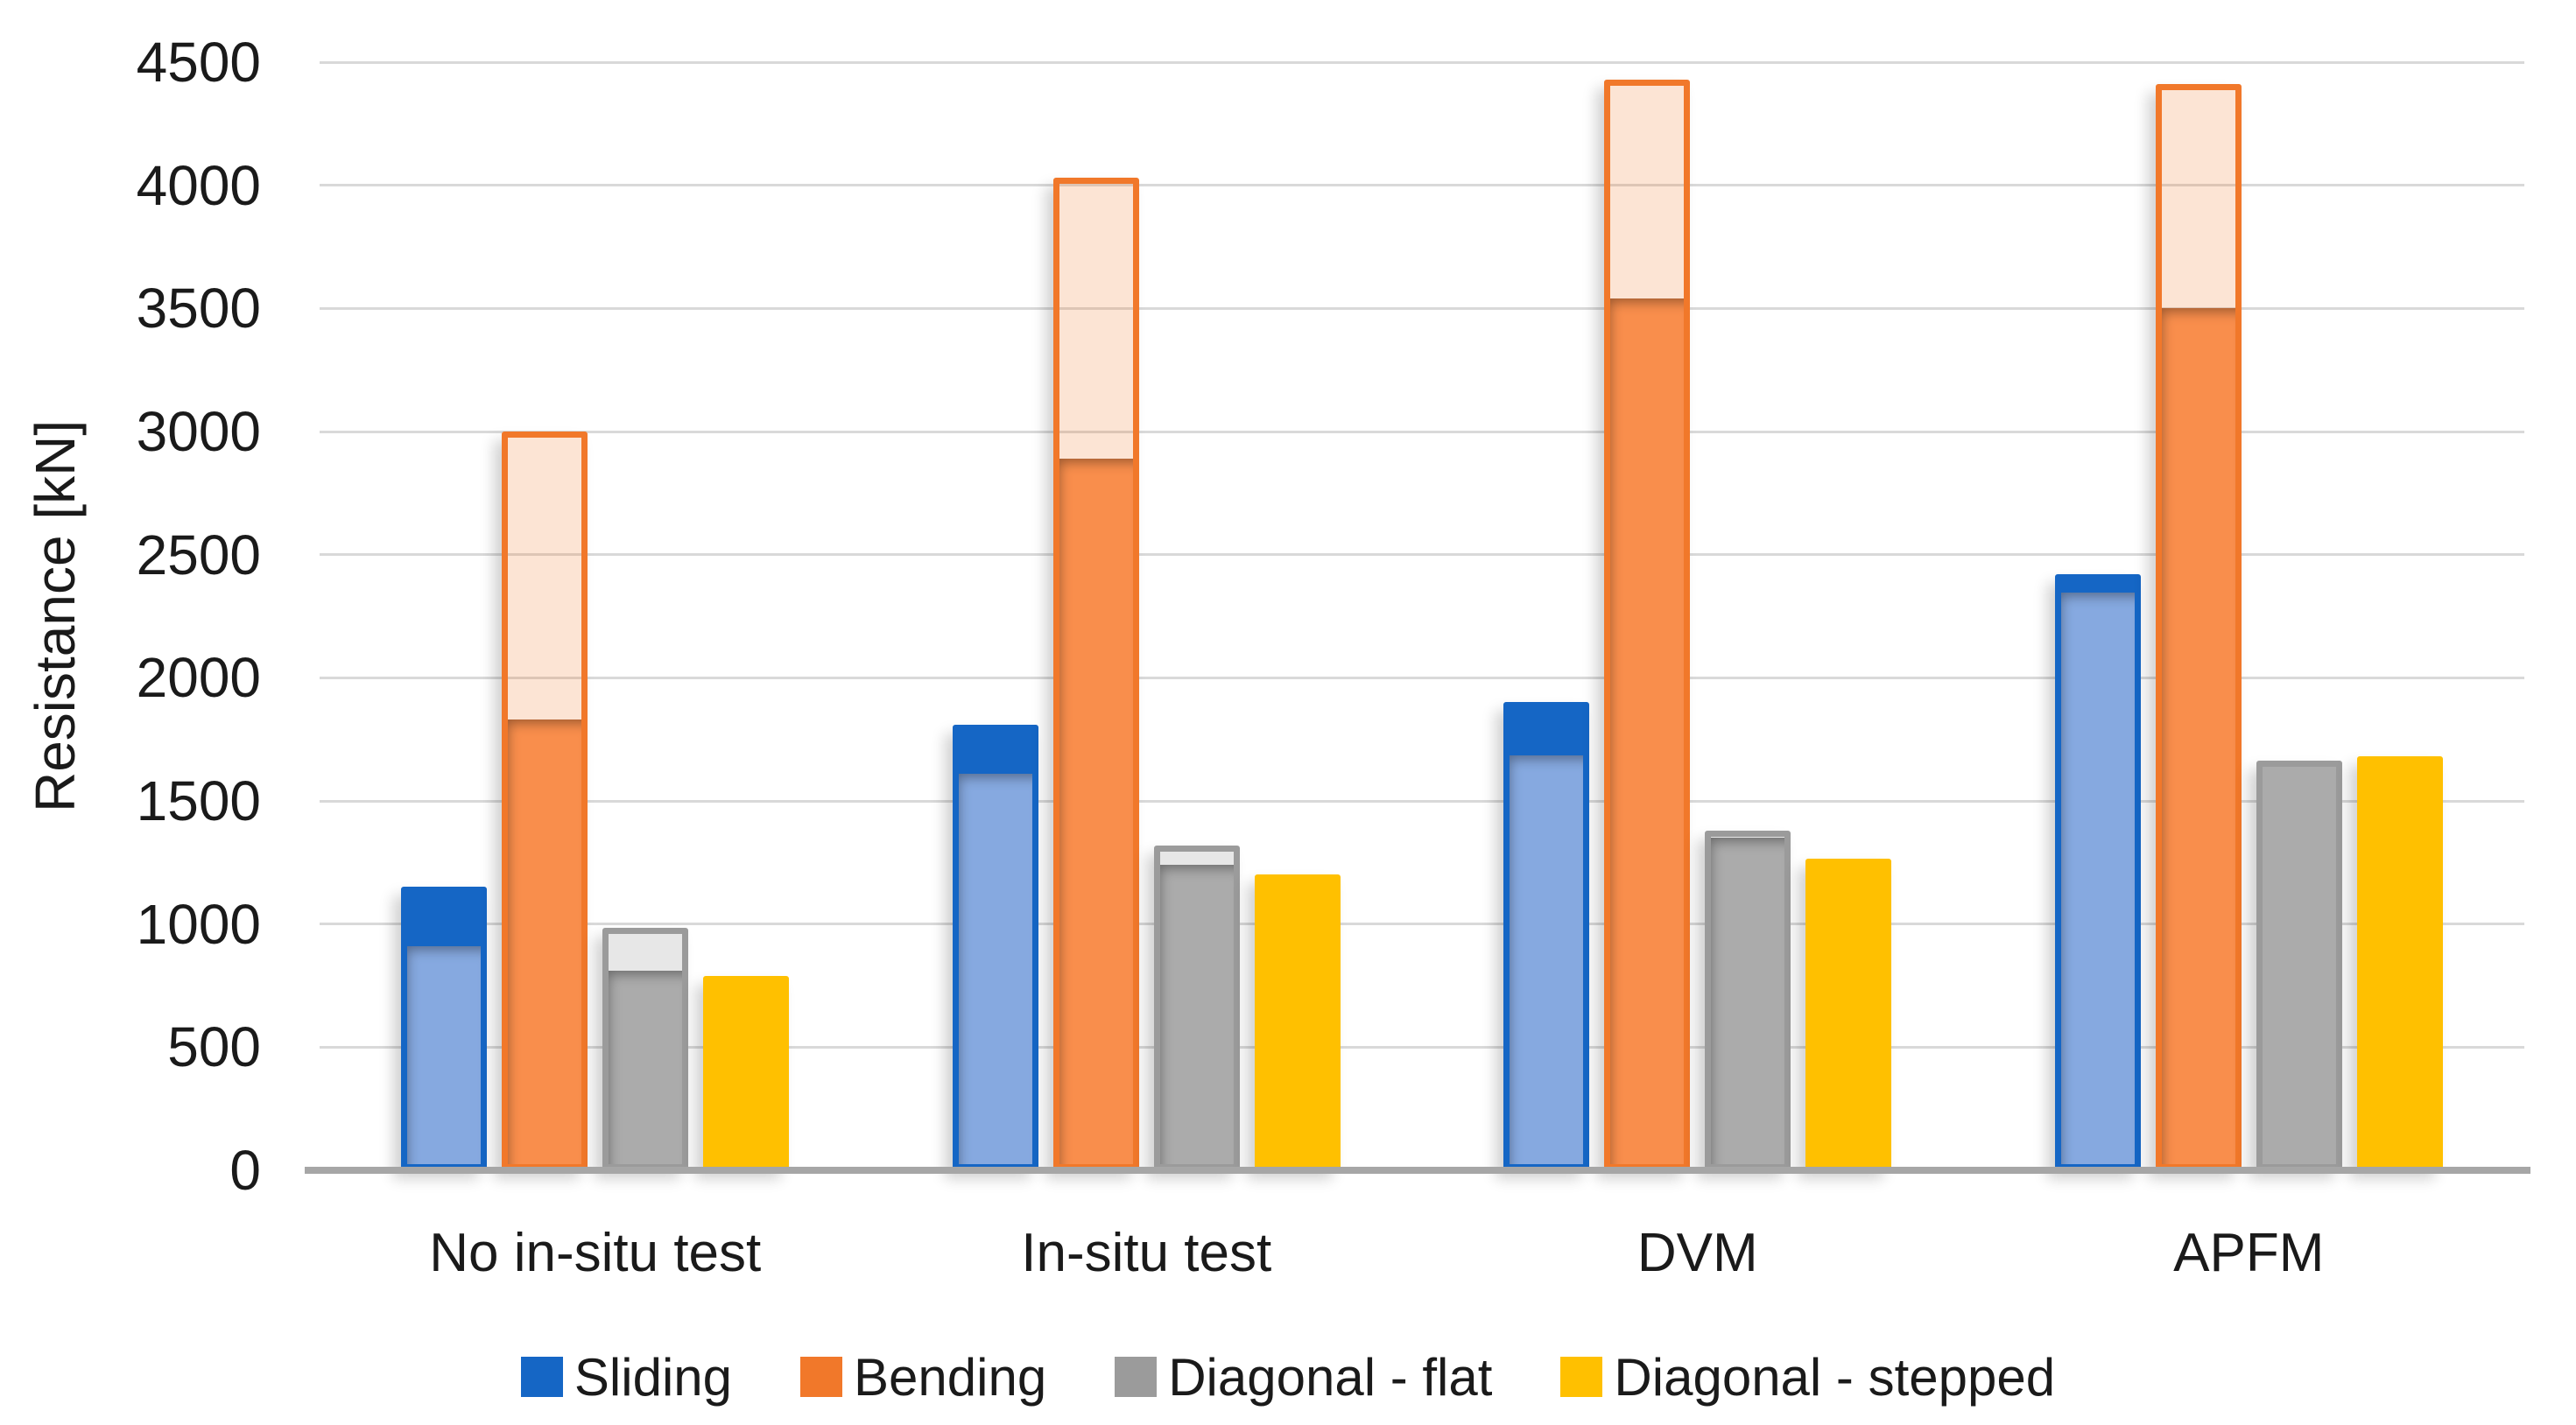 The height and width of the screenshot is (1425, 2576). What do you see at coordinates (198, 431) in the screenshot?
I see `y-tick-label-3000: 3000` at bounding box center [198, 431].